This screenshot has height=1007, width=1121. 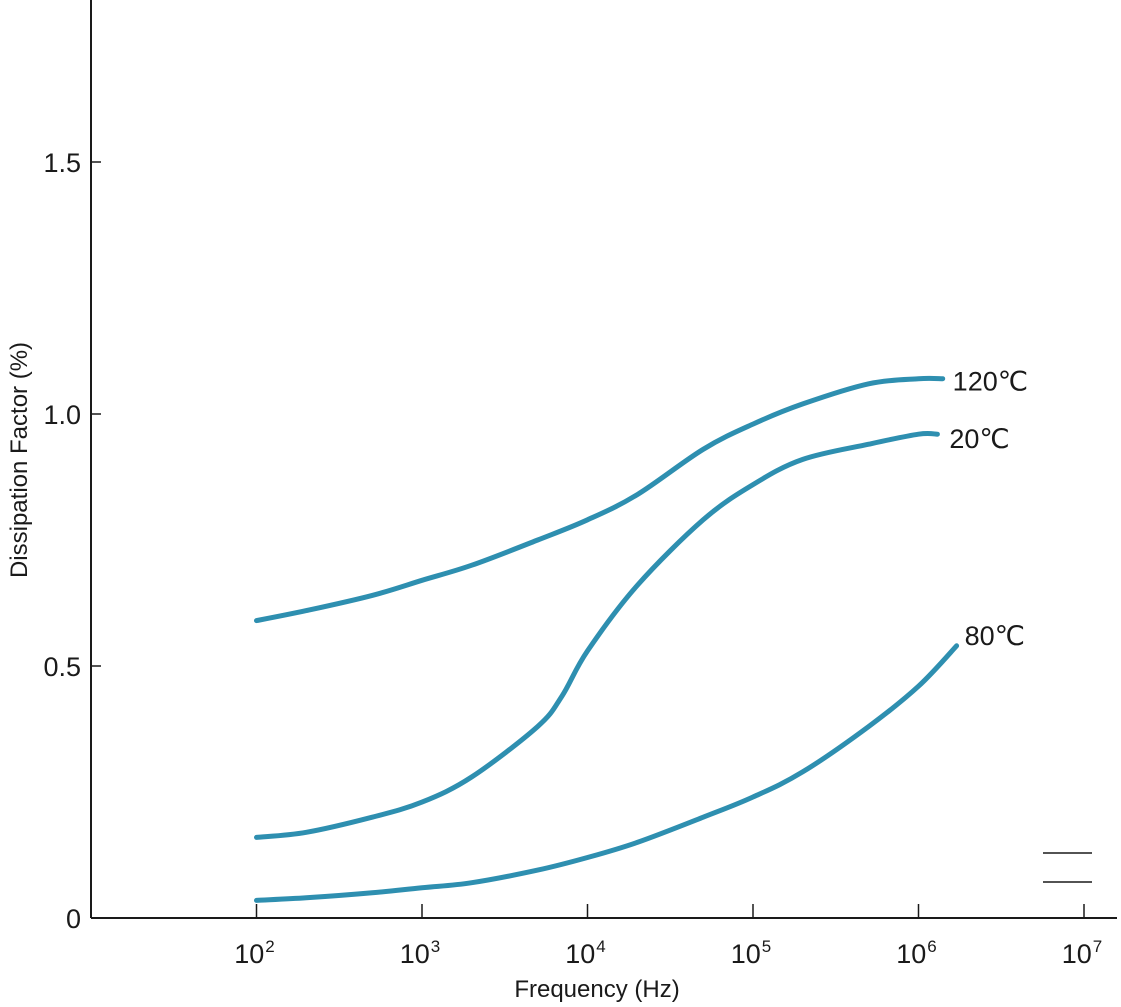 What do you see at coordinates (585, 953) in the screenshot?
I see `x-tick-label: 10⁴` at bounding box center [585, 953].